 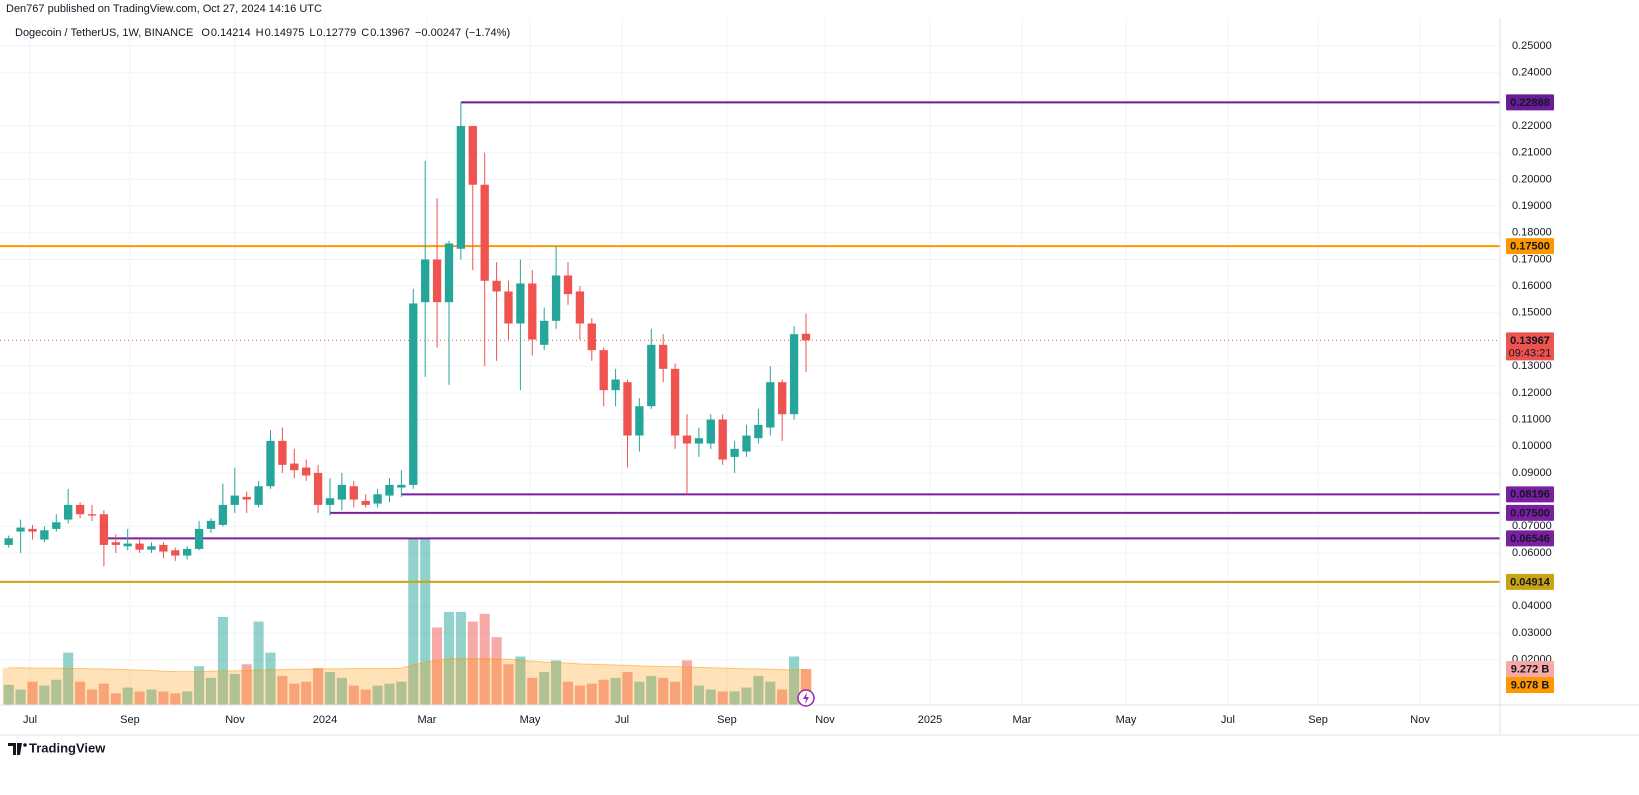 I want to click on last-price-label: 0.13967, so click(x=1530, y=341).